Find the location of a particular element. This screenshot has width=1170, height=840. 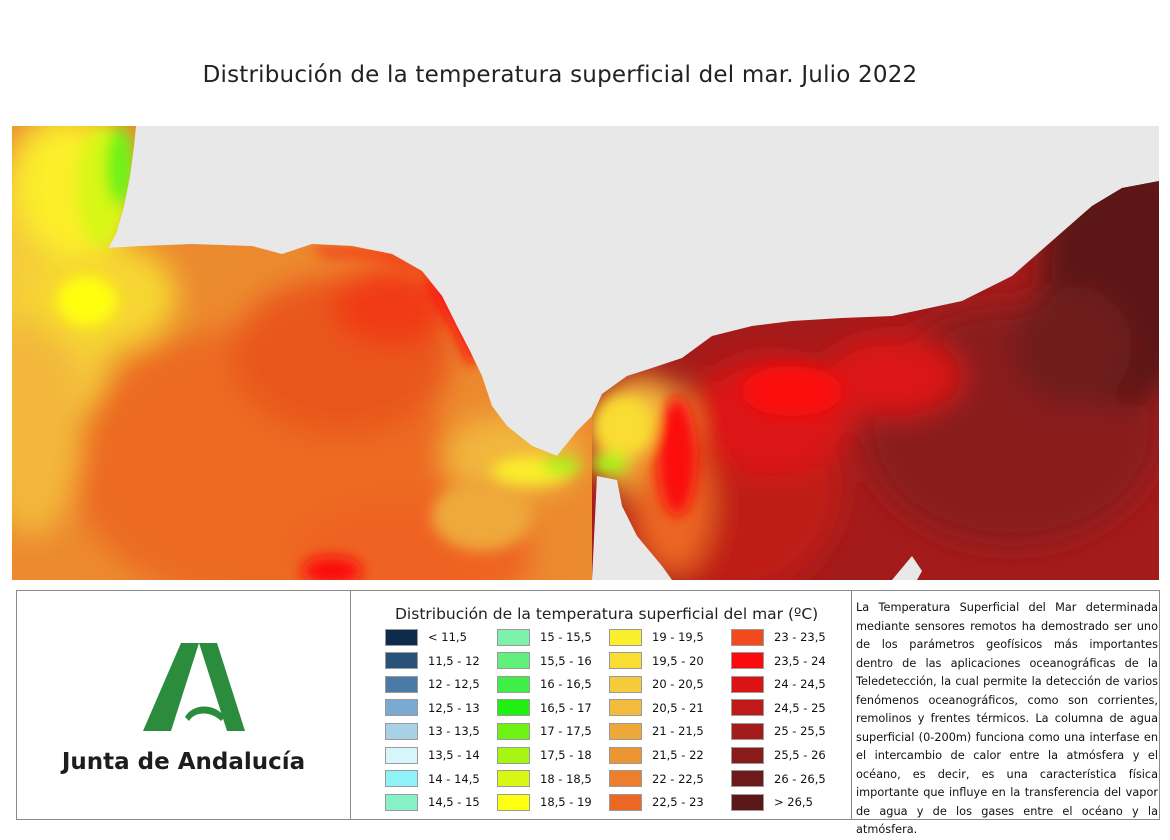

legend-item: 17,5 - 18 is located at coordinates (544, 755).